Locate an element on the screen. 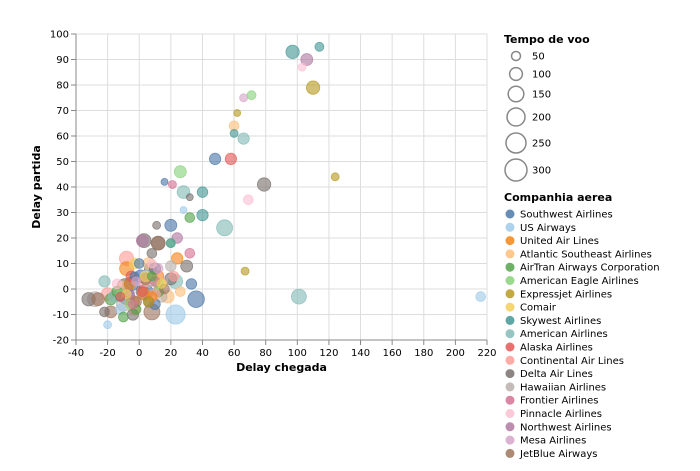 The width and height of the screenshot is (700, 471). y-tick-label: -10 is located at coordinates (61, 315).